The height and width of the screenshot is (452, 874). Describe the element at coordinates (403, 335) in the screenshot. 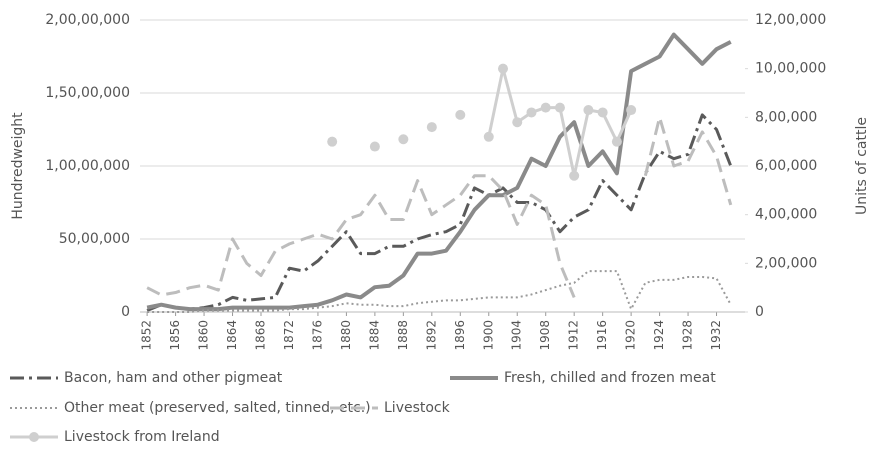

I see `x-tick-label: 1888` at that location.